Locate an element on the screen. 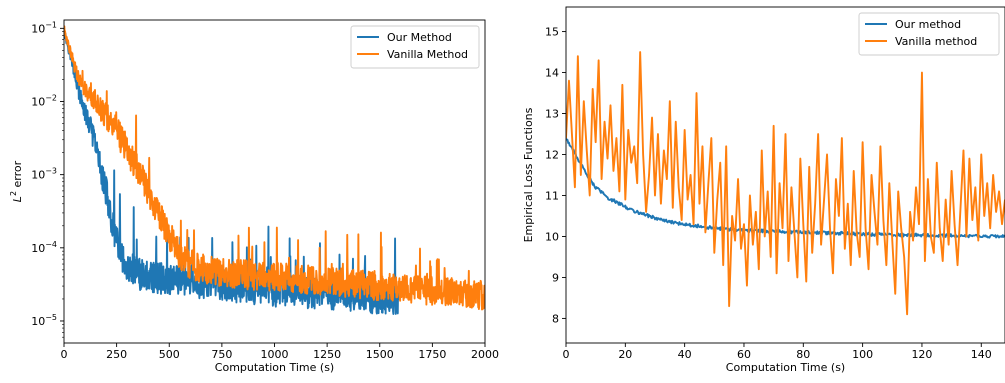  y-tick-label: 10⁻⁵ is located at coordinates (44, 320).